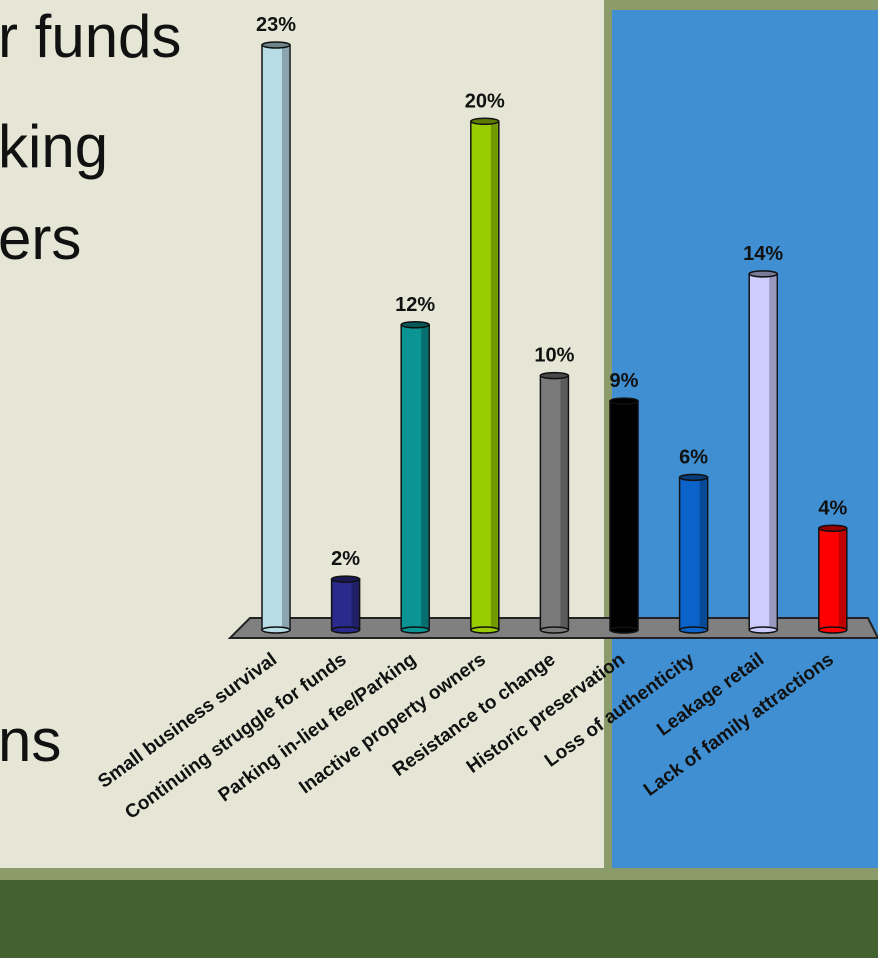 The image size is (878, 958). Describe the element at coordinates (554, 356) in the screenshot. I see `value-label-5: 10%` at that location.